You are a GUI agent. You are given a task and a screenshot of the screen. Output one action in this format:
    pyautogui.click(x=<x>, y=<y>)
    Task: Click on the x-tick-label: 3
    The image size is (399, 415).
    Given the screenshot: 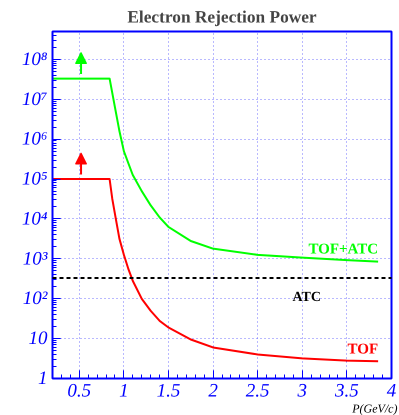 What is the action you would take?
    pyautogui.click(x=302, y=391)
    